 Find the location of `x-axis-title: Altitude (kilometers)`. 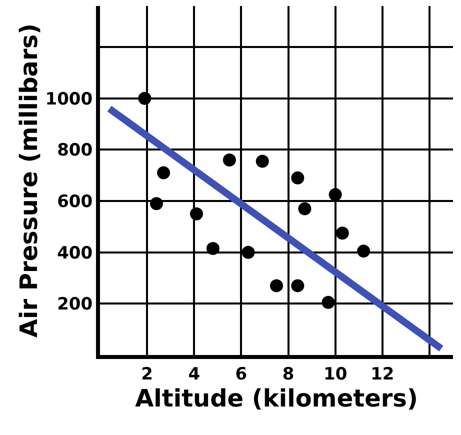

x-axis-title: Altitude (kilometers) is located at coordinates (276, 398).